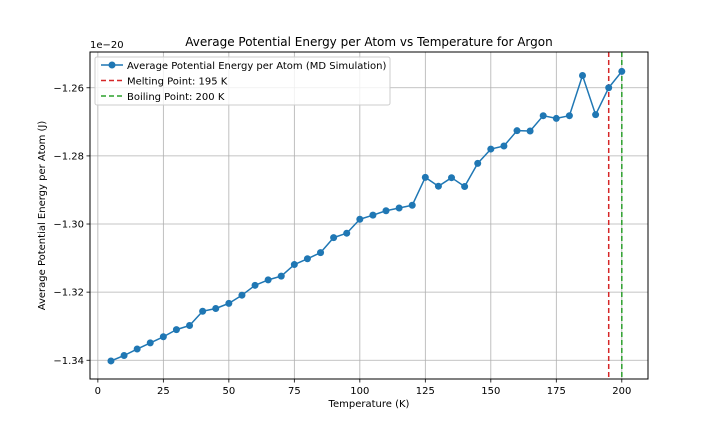 The image size is (720, 432). Describe the element at coordinates (294, 391) in the screenshot. I see `x-tick-label: 75` at that location.